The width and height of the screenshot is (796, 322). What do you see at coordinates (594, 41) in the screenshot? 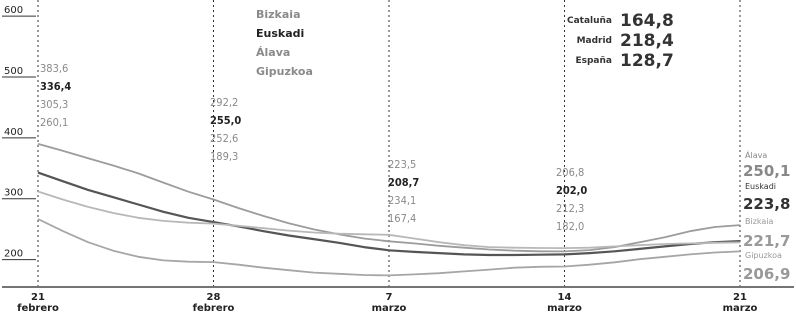
I see `region-name: Madrid` at bounding box center [594, 41].